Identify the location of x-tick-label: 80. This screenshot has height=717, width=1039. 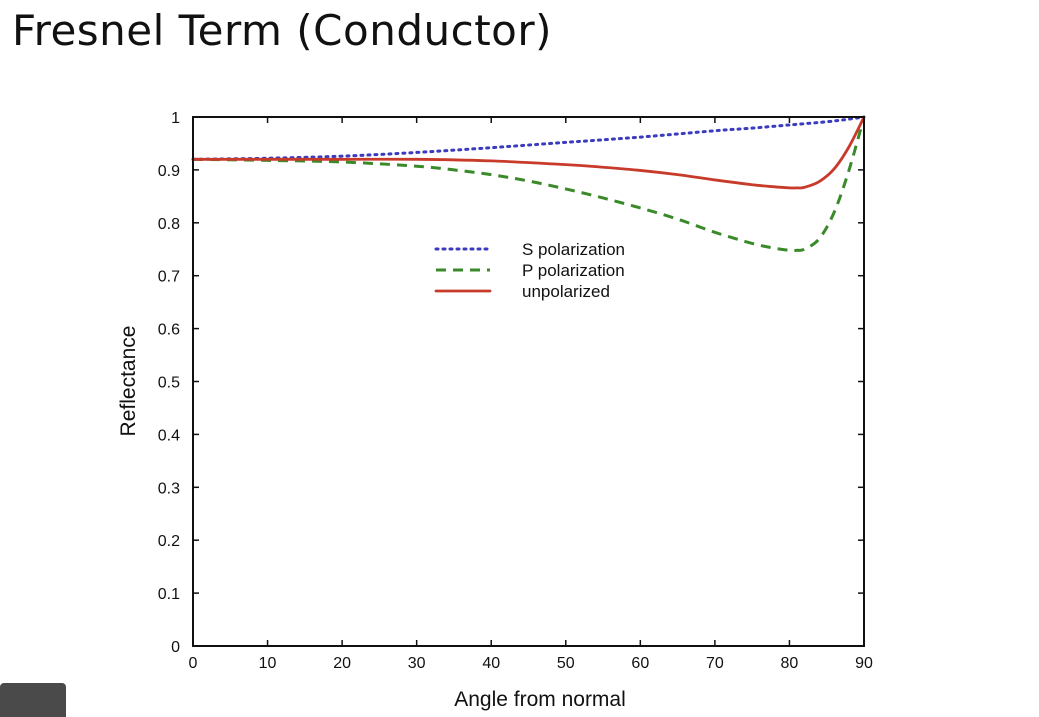
(790, 663).